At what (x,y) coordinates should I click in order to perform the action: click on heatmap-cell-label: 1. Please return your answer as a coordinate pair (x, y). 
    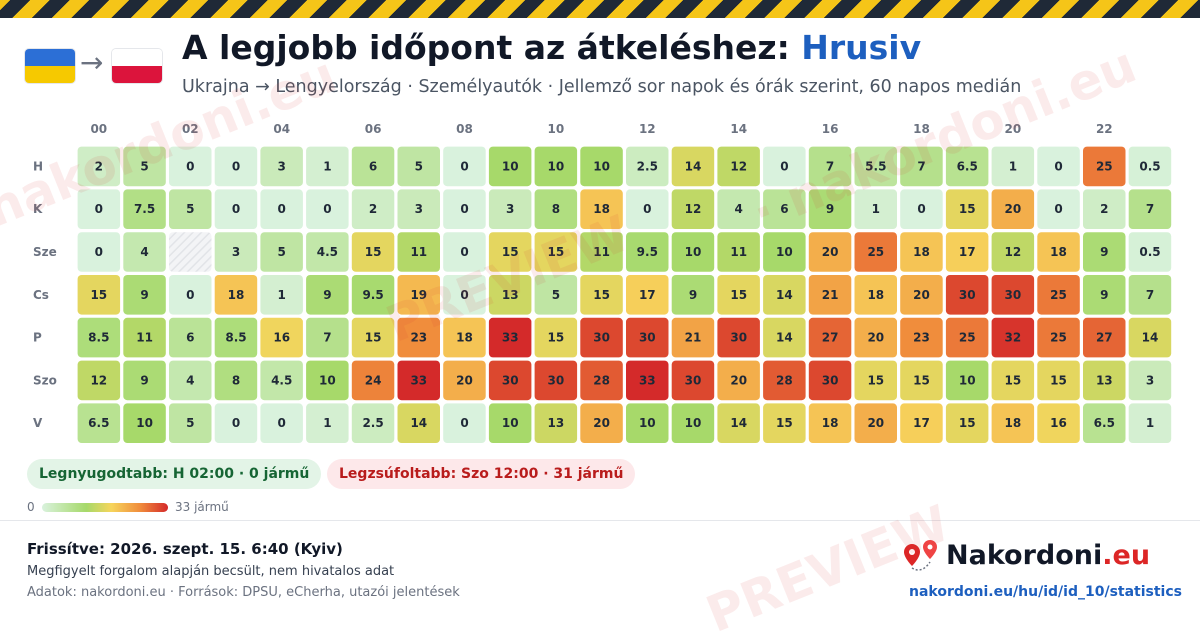
    Looking at the image, I should click on (282, 295).